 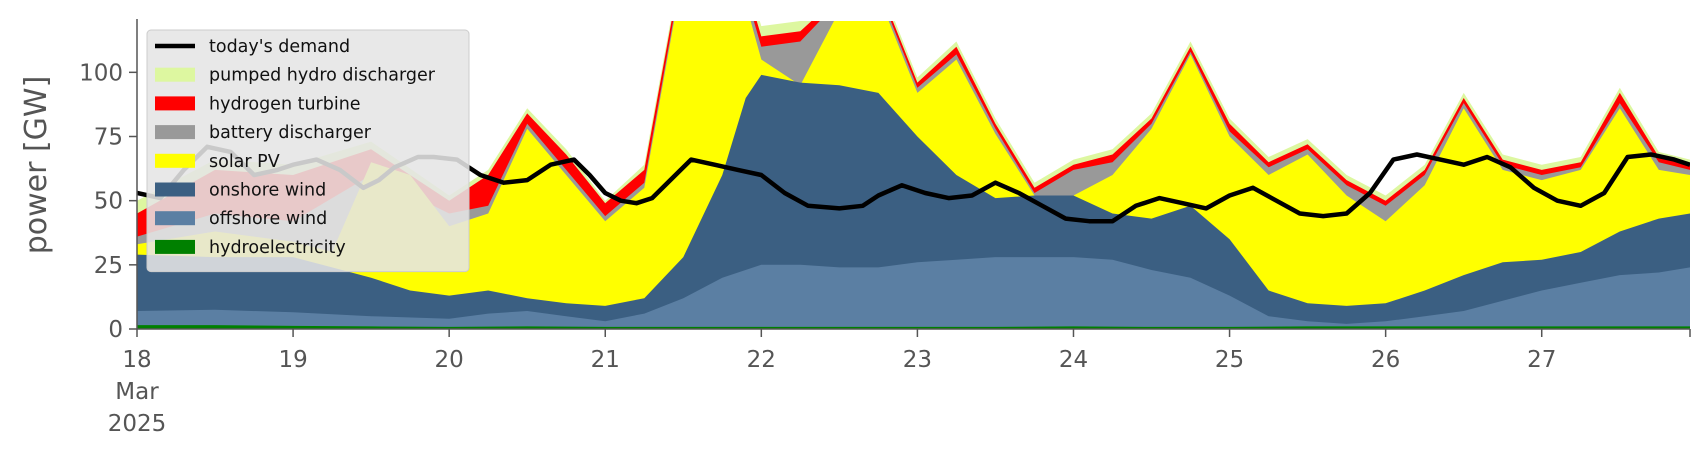 I want to click on legend-swatch-solar-pv, so click(x=175, y=160).